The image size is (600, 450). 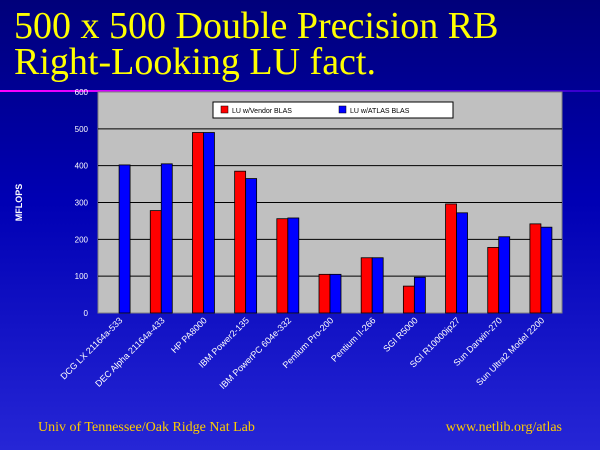 I want to click on legend, so click(x=333, y=110).